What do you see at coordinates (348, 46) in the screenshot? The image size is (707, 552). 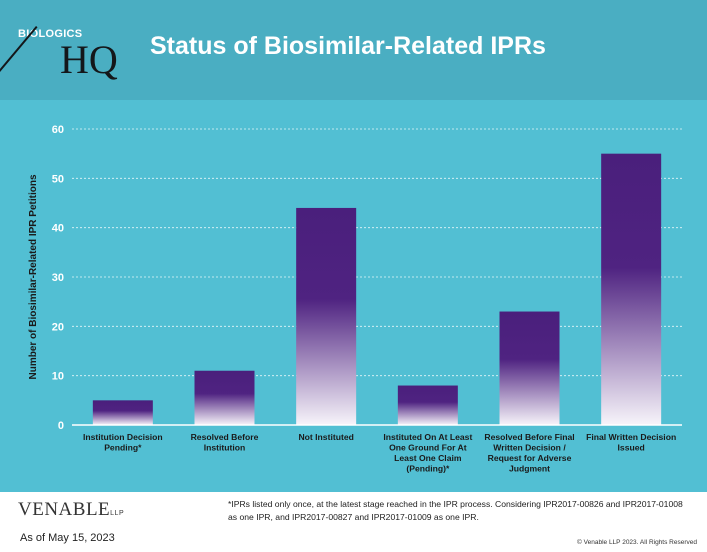 I see `page-title: Status of Biosimilar-Related IPRs` at bounding box center [348, 46].